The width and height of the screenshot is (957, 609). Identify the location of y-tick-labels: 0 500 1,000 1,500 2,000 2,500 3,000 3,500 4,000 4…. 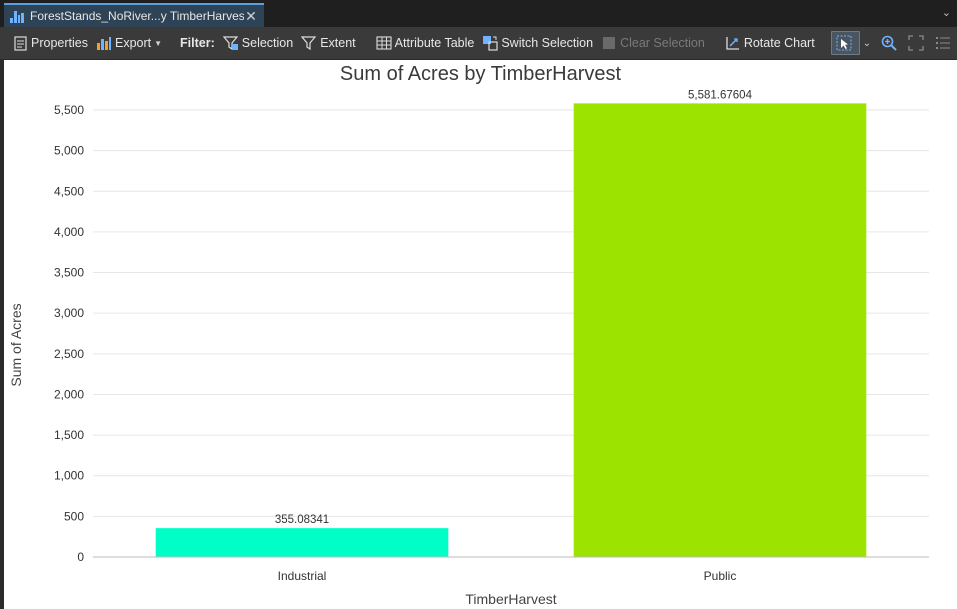
(69, 333).